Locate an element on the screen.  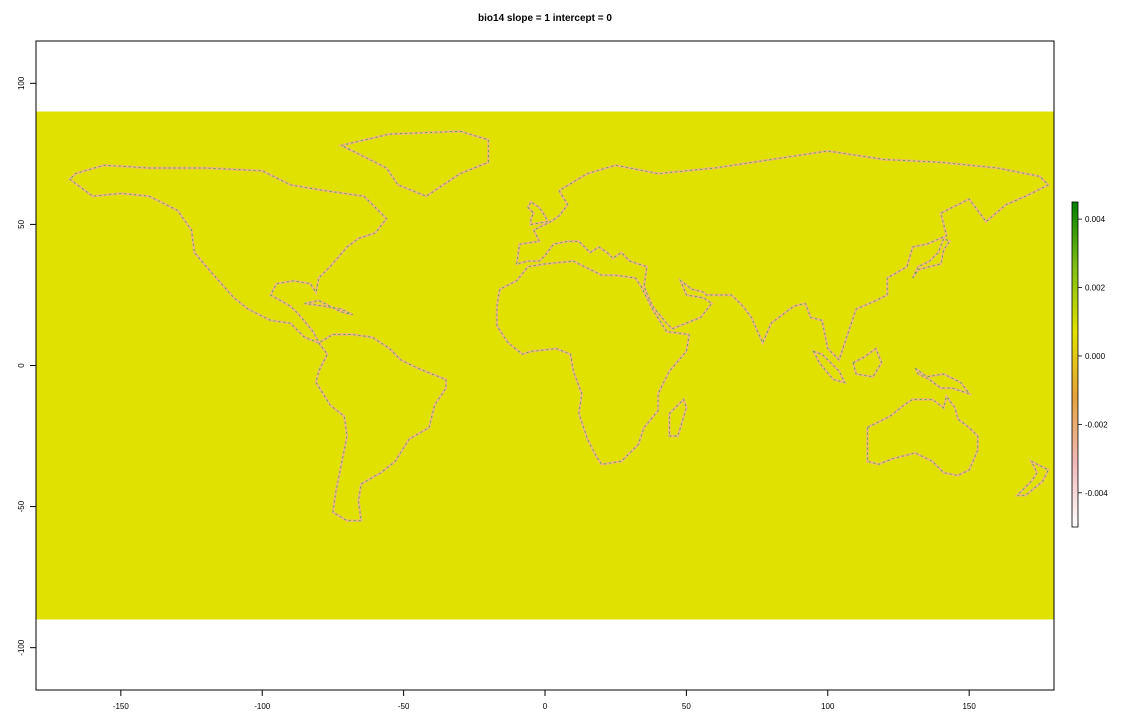
legend-tick-label: 0.004 is located at coordinates (1095, 219).